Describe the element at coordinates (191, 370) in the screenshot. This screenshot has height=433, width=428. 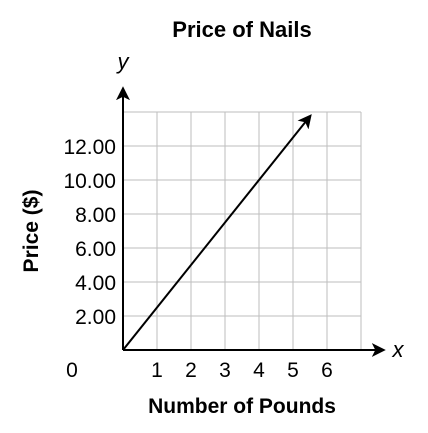
I see `x-tick-label: 2` at that location.